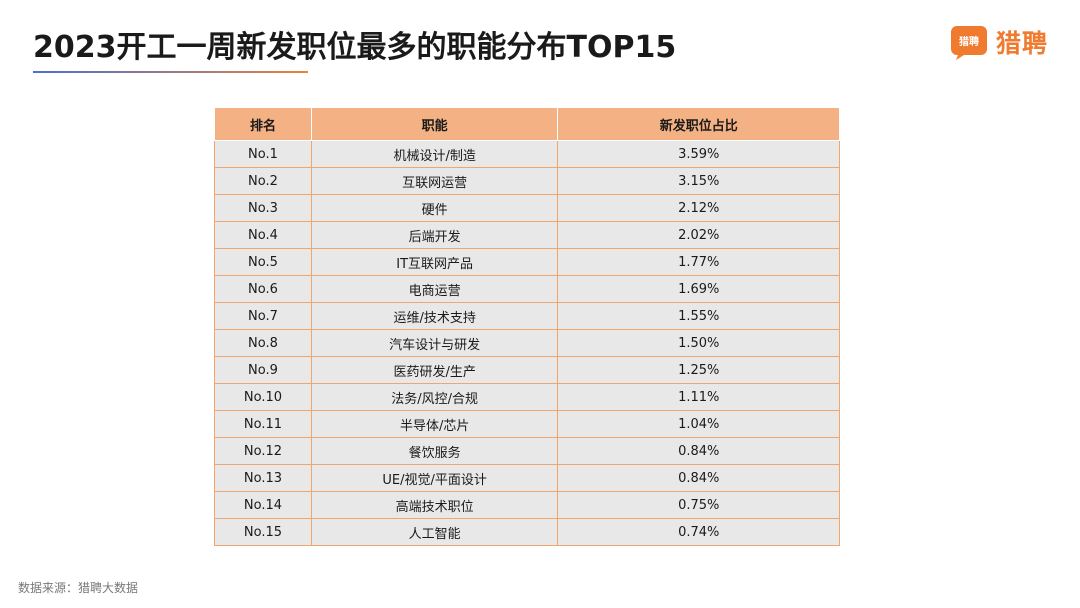 The width and height of the screenshot is (1080, 608). What do you see at coordinates (698, 397) in the screenshot?
I see `share-cell: 1.11%` at bounding box center [698, 397].